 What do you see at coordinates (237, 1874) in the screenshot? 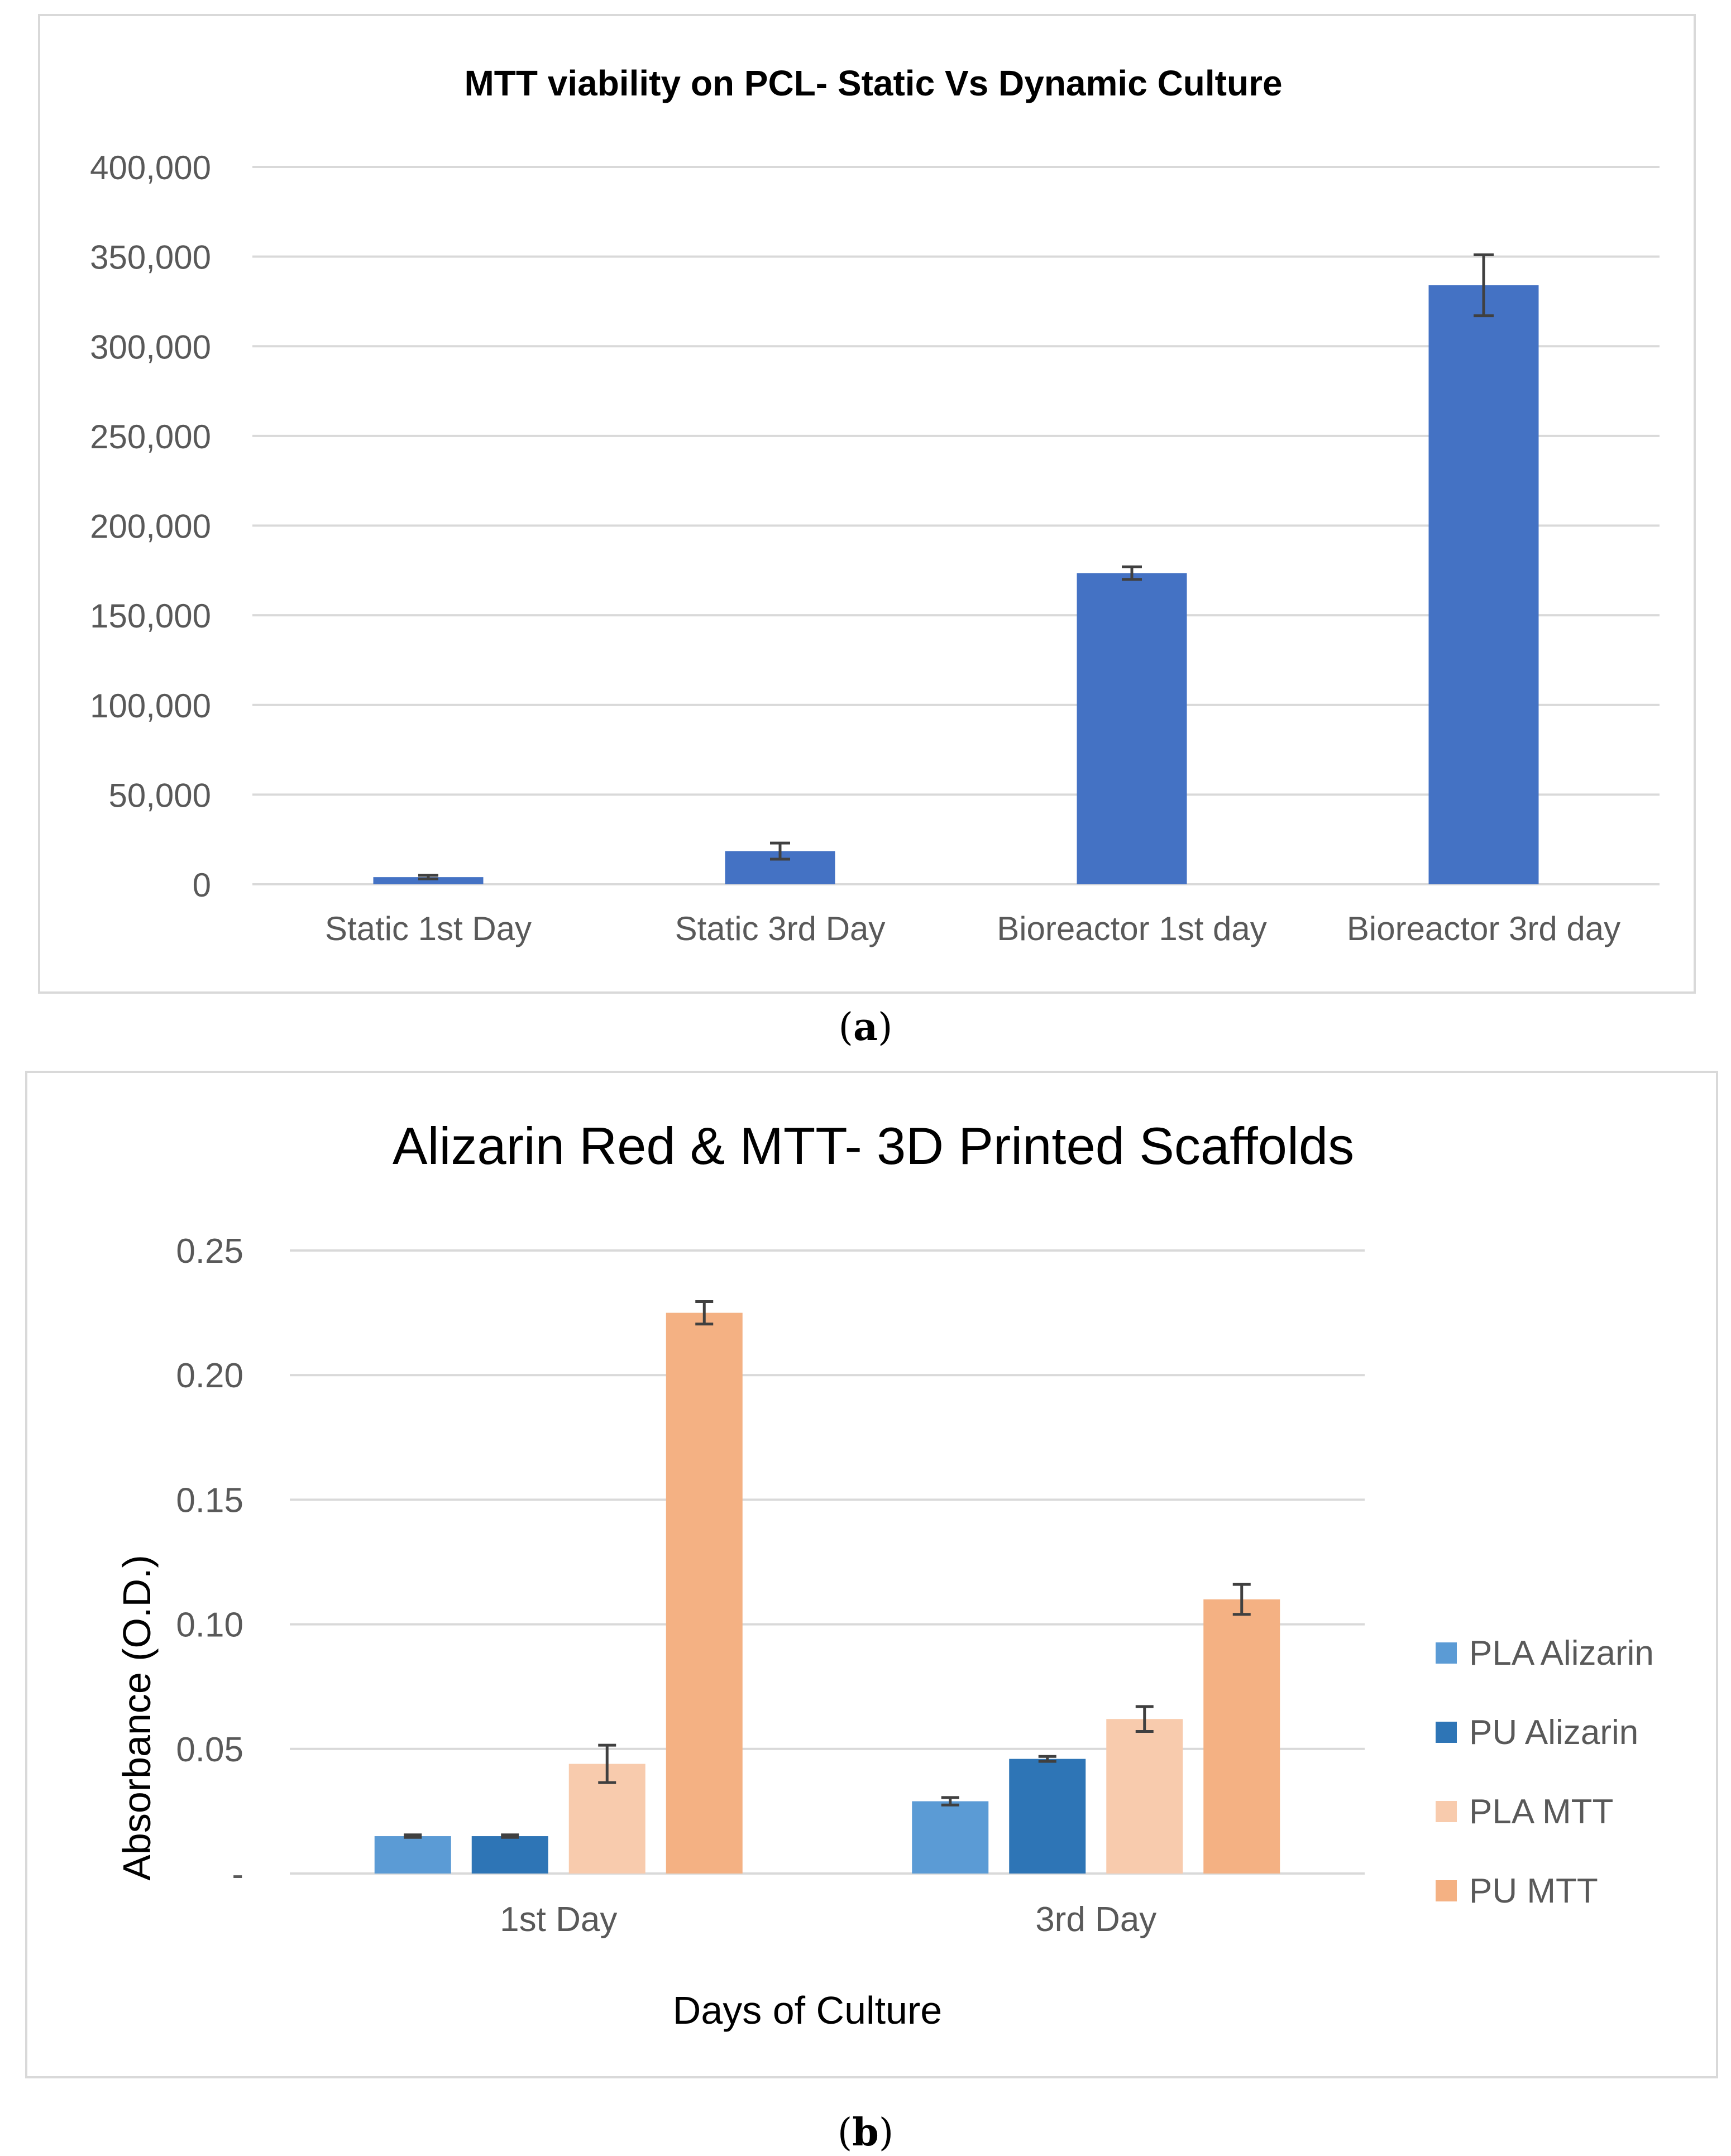
I see `chart-b-ytick-label: -` at bounding box center [237, 1874].